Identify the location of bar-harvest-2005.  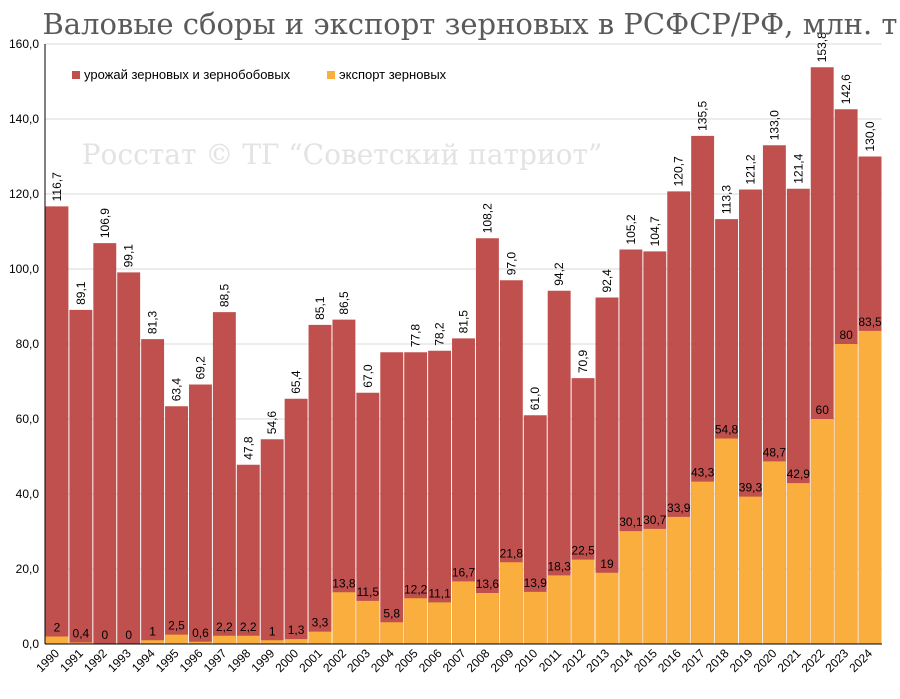
(416, 498).